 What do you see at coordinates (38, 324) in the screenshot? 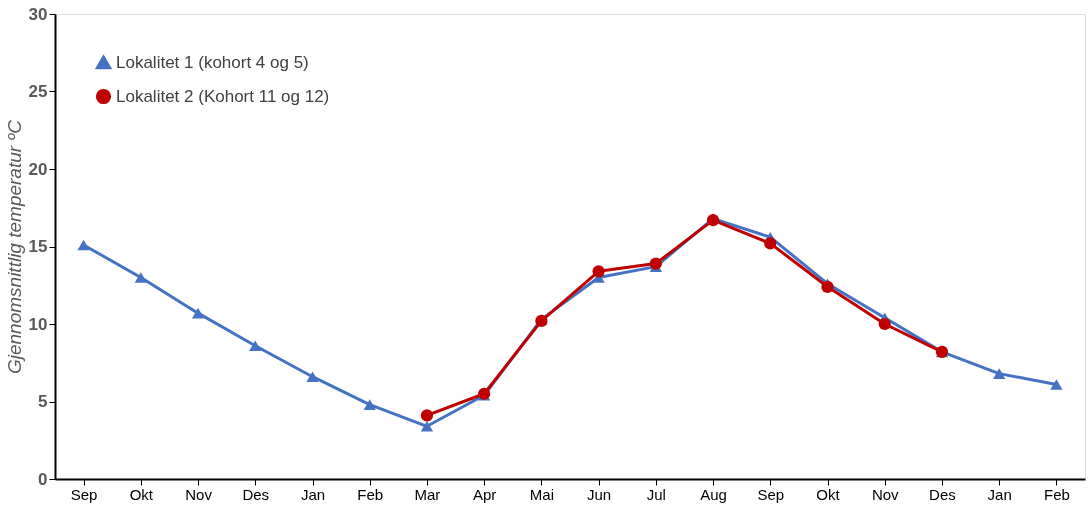
I see `y-tick-label: 10` at bounding box center [38, 324].